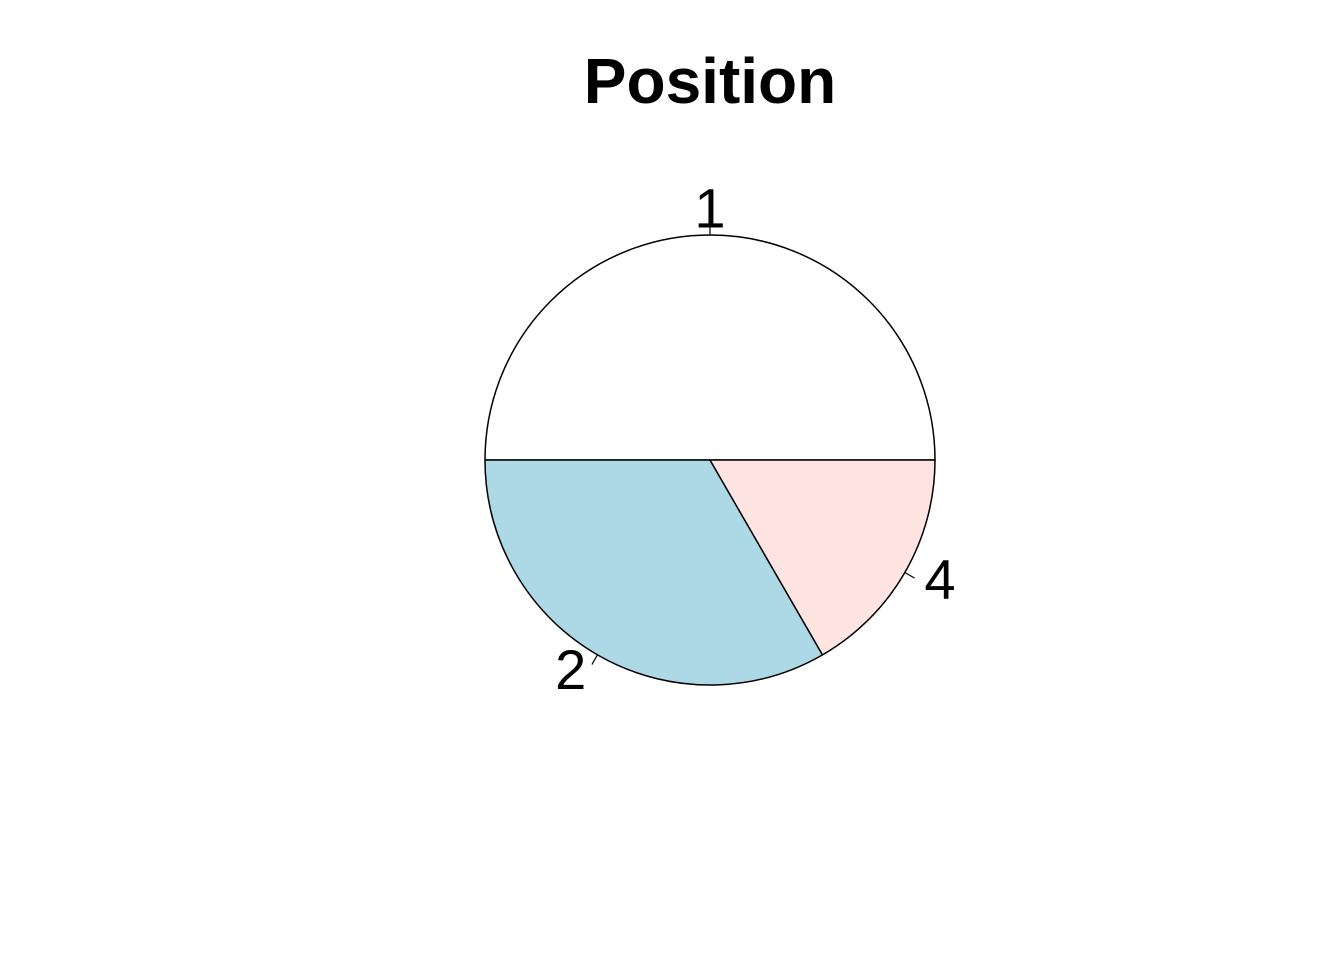  What do you see at coordinates (709, 207) in the screenshot?
I see `pie-label-1: 1` at bounding box center [709, 207].